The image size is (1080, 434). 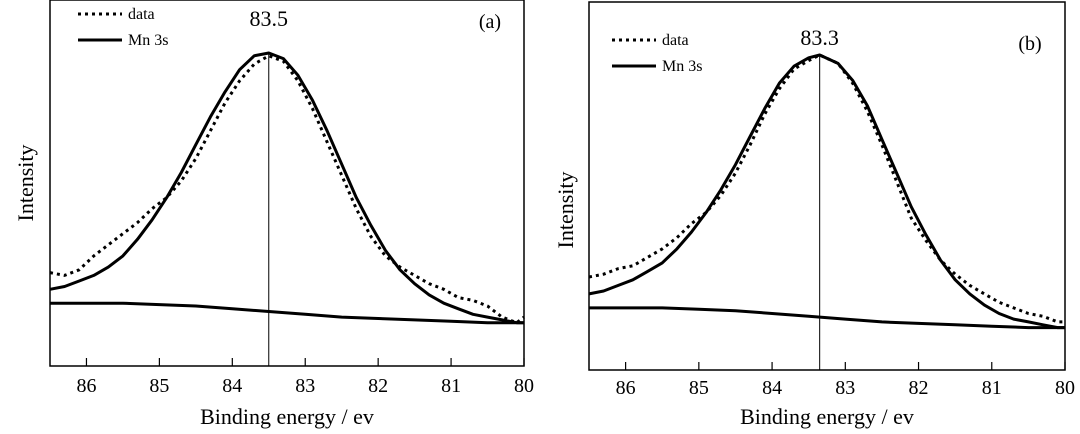 I want to click on panel-label: (b), so click(x=1029, y=44).